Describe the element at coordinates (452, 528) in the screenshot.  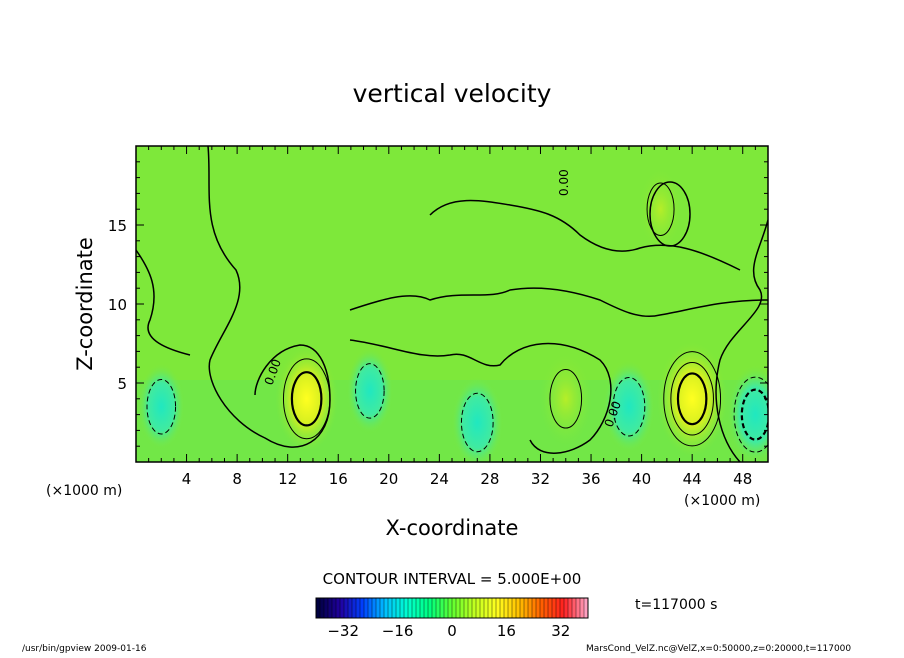
I see `x-axis-label: X-coordinate` at that location.